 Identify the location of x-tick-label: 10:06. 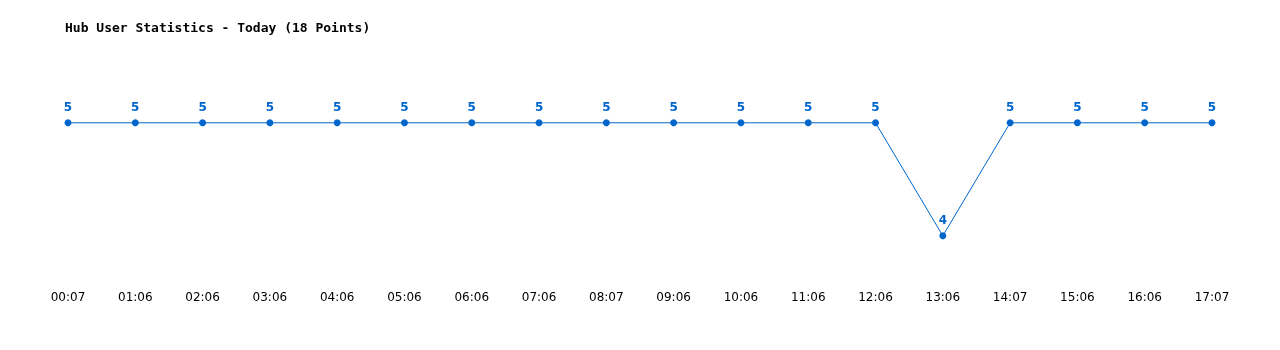
(741, 297).